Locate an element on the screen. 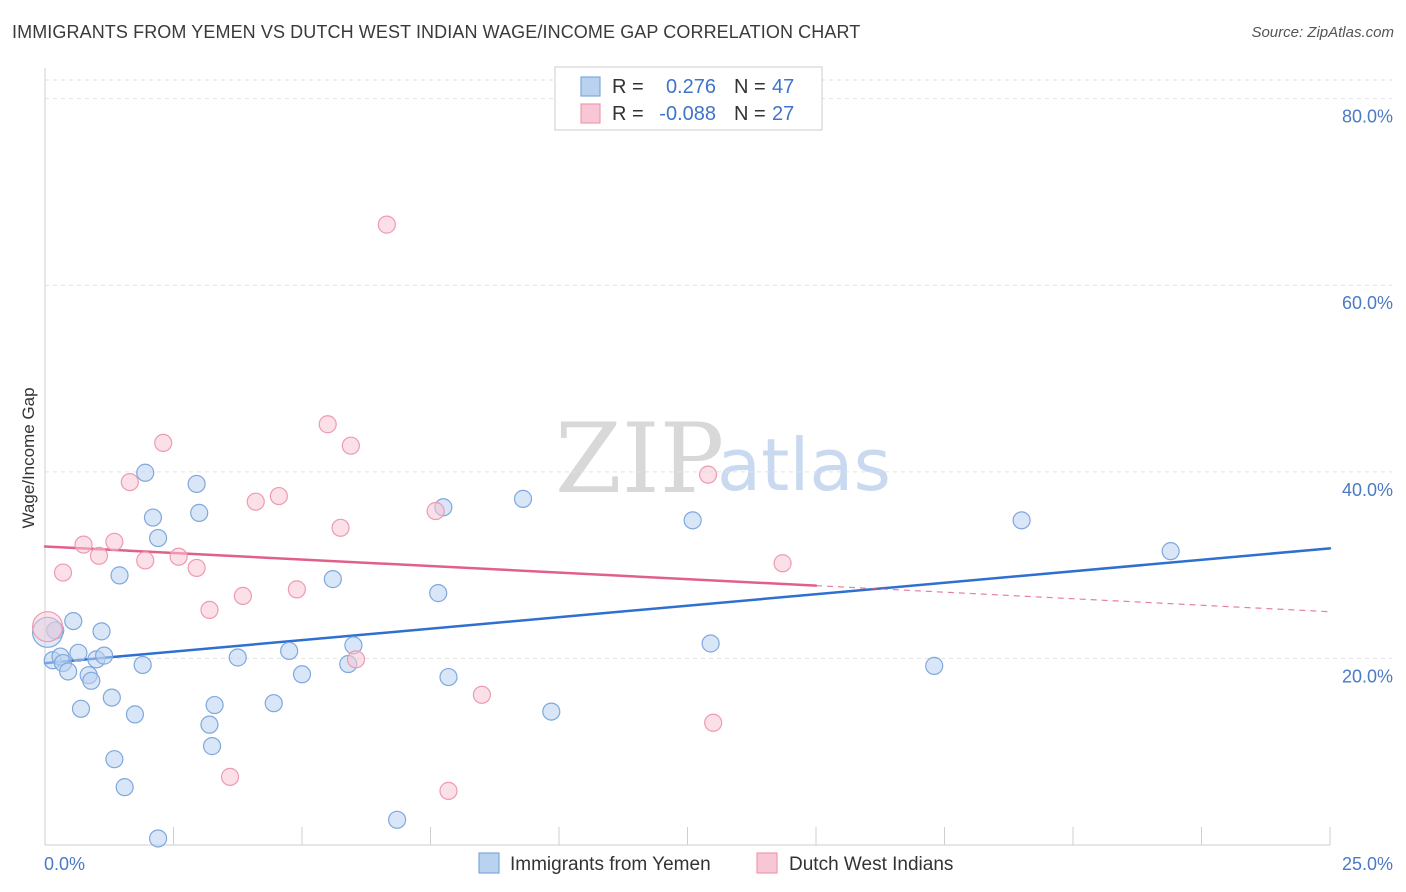  y-tick-label-3: 80.0% is located at coordinates (1367, 117).